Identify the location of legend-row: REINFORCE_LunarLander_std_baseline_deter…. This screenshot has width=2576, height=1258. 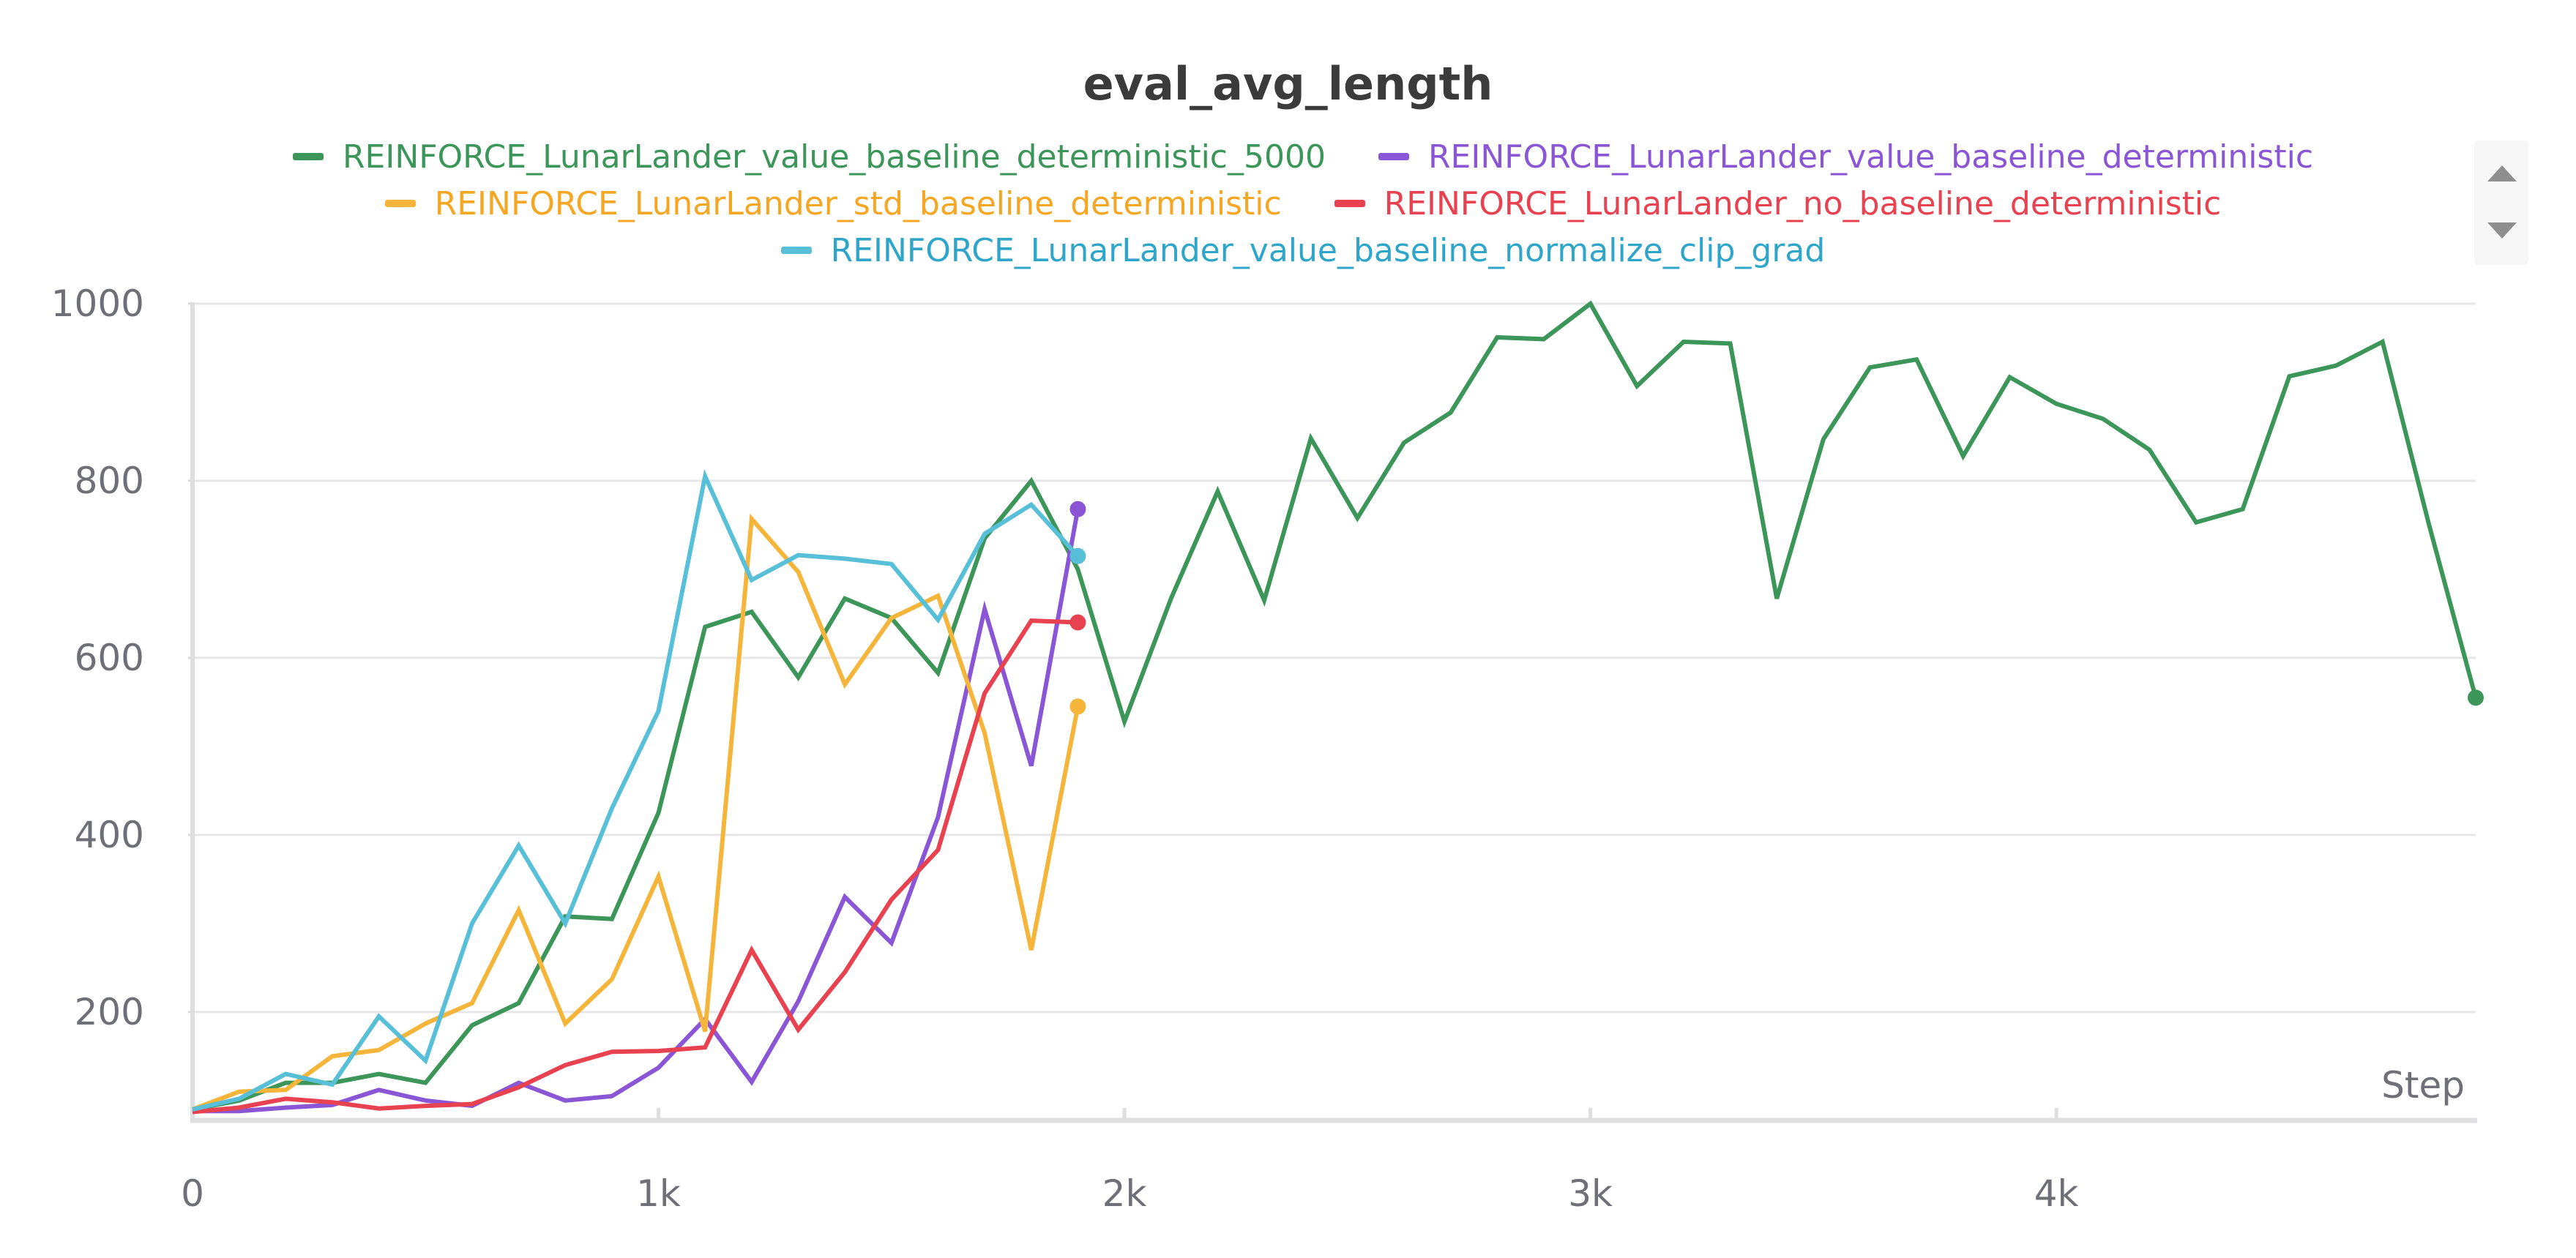
(1303, 203).